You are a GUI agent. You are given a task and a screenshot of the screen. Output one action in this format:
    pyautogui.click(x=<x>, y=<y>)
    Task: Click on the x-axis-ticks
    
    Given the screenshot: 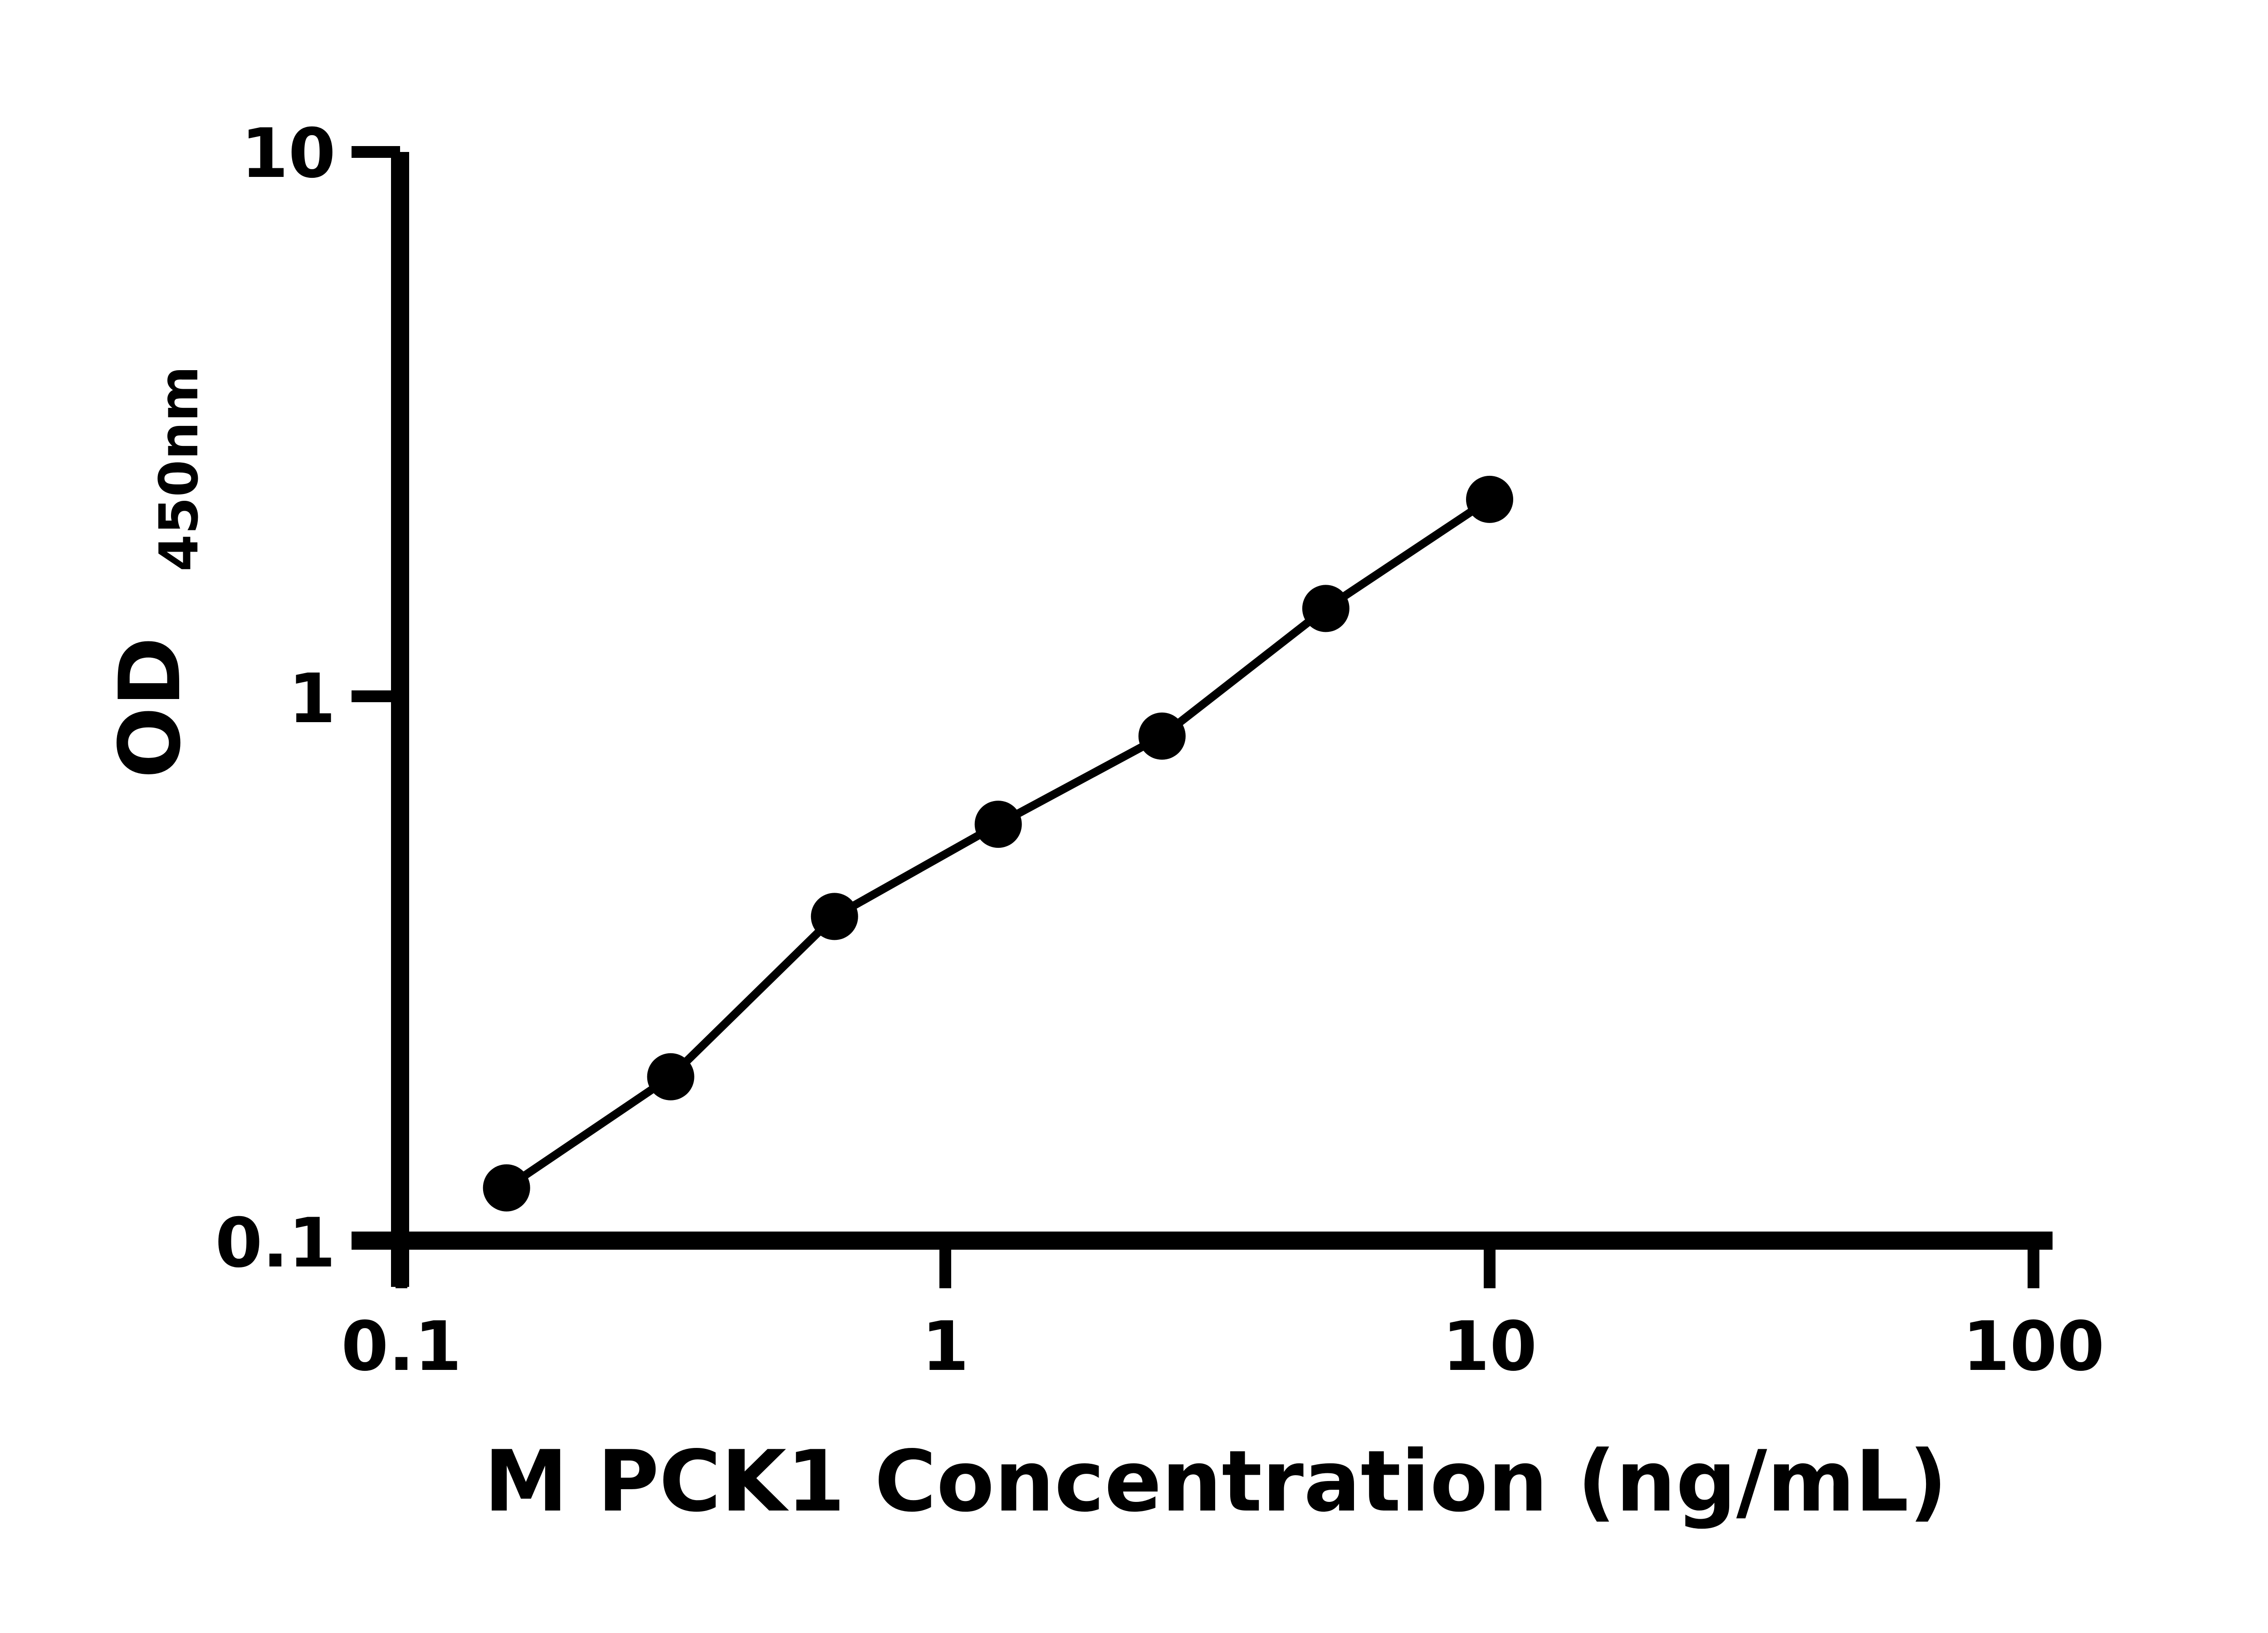 What is the action you would take?
    pyautogui.click(x=1218, y=1264)
    